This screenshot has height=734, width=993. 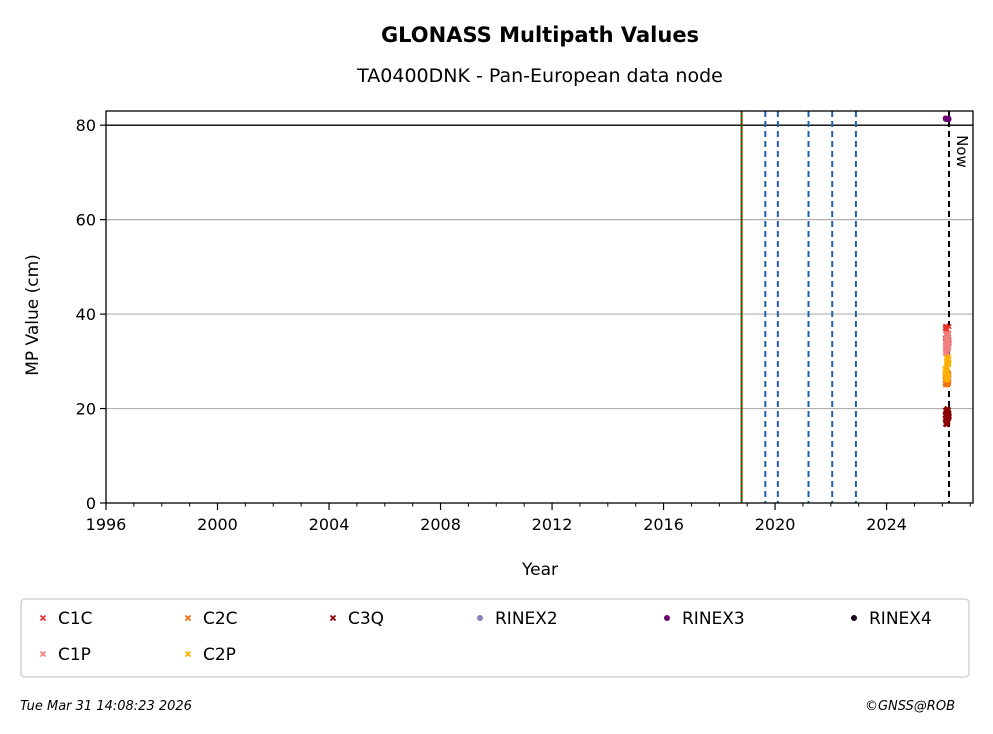 What do you see at coordinates (480, 618) in the screenshot?
I see `legend-marker-rinex2` at bounding box center [480, 618].